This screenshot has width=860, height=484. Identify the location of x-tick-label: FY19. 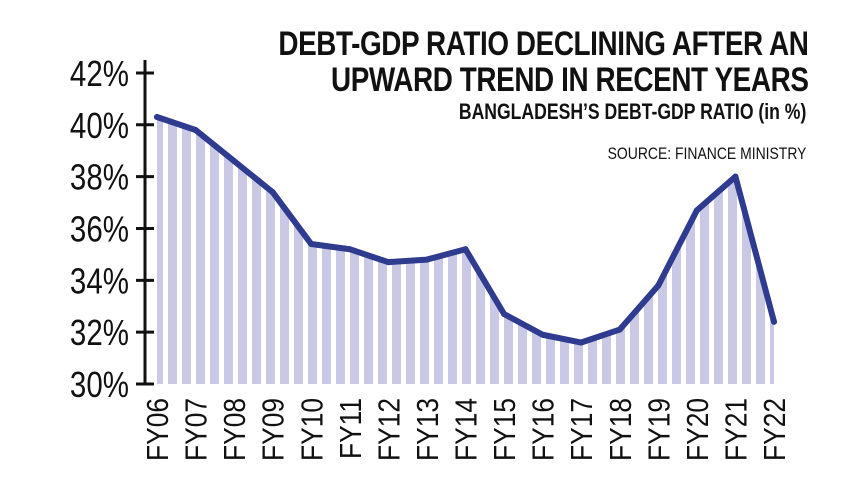
(659, 429).